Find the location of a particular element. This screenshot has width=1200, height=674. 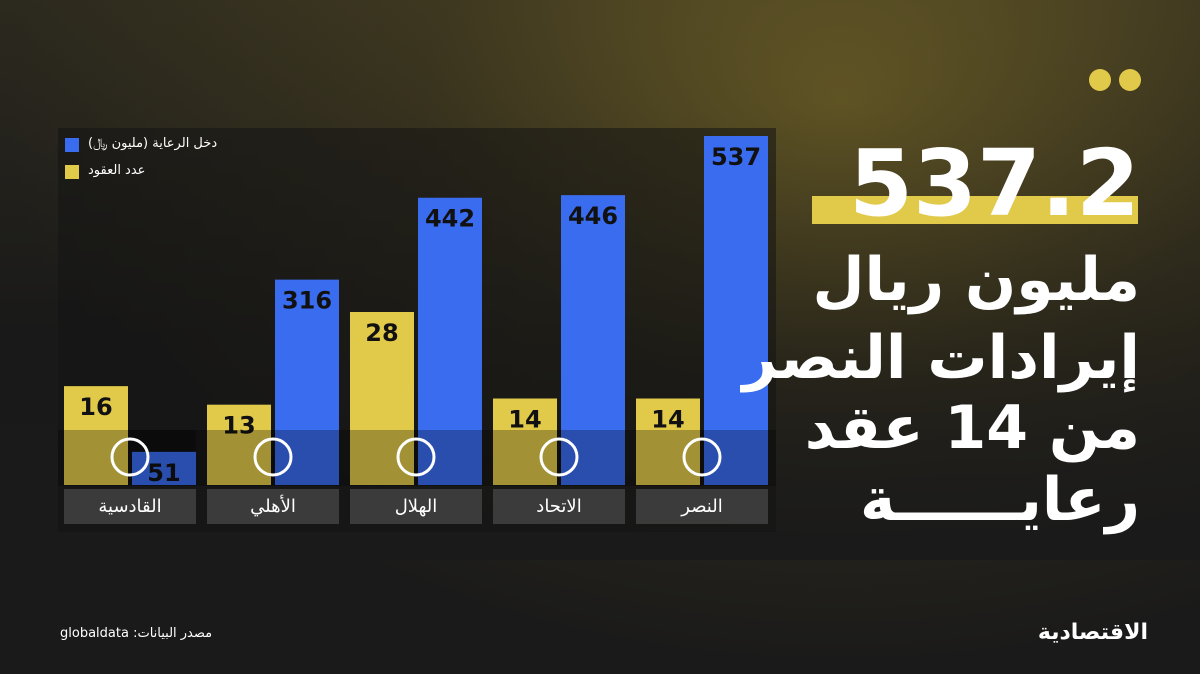

headline-line: إيرادات النصر is located at coordinates (941, 358).